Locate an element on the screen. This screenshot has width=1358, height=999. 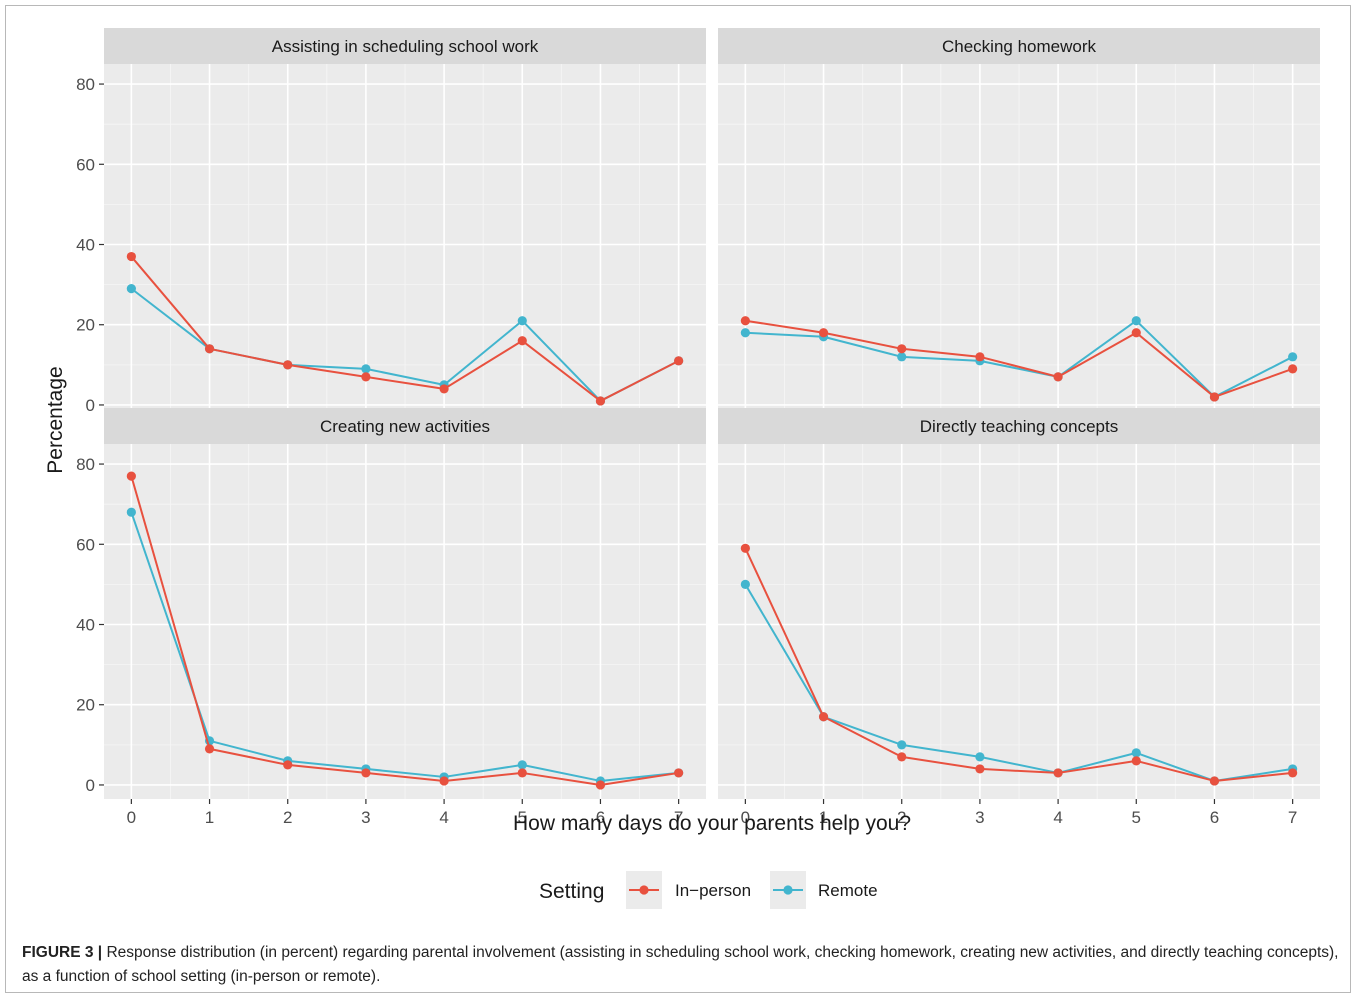
legend-title: Setting is located at coordinates (571, 891).